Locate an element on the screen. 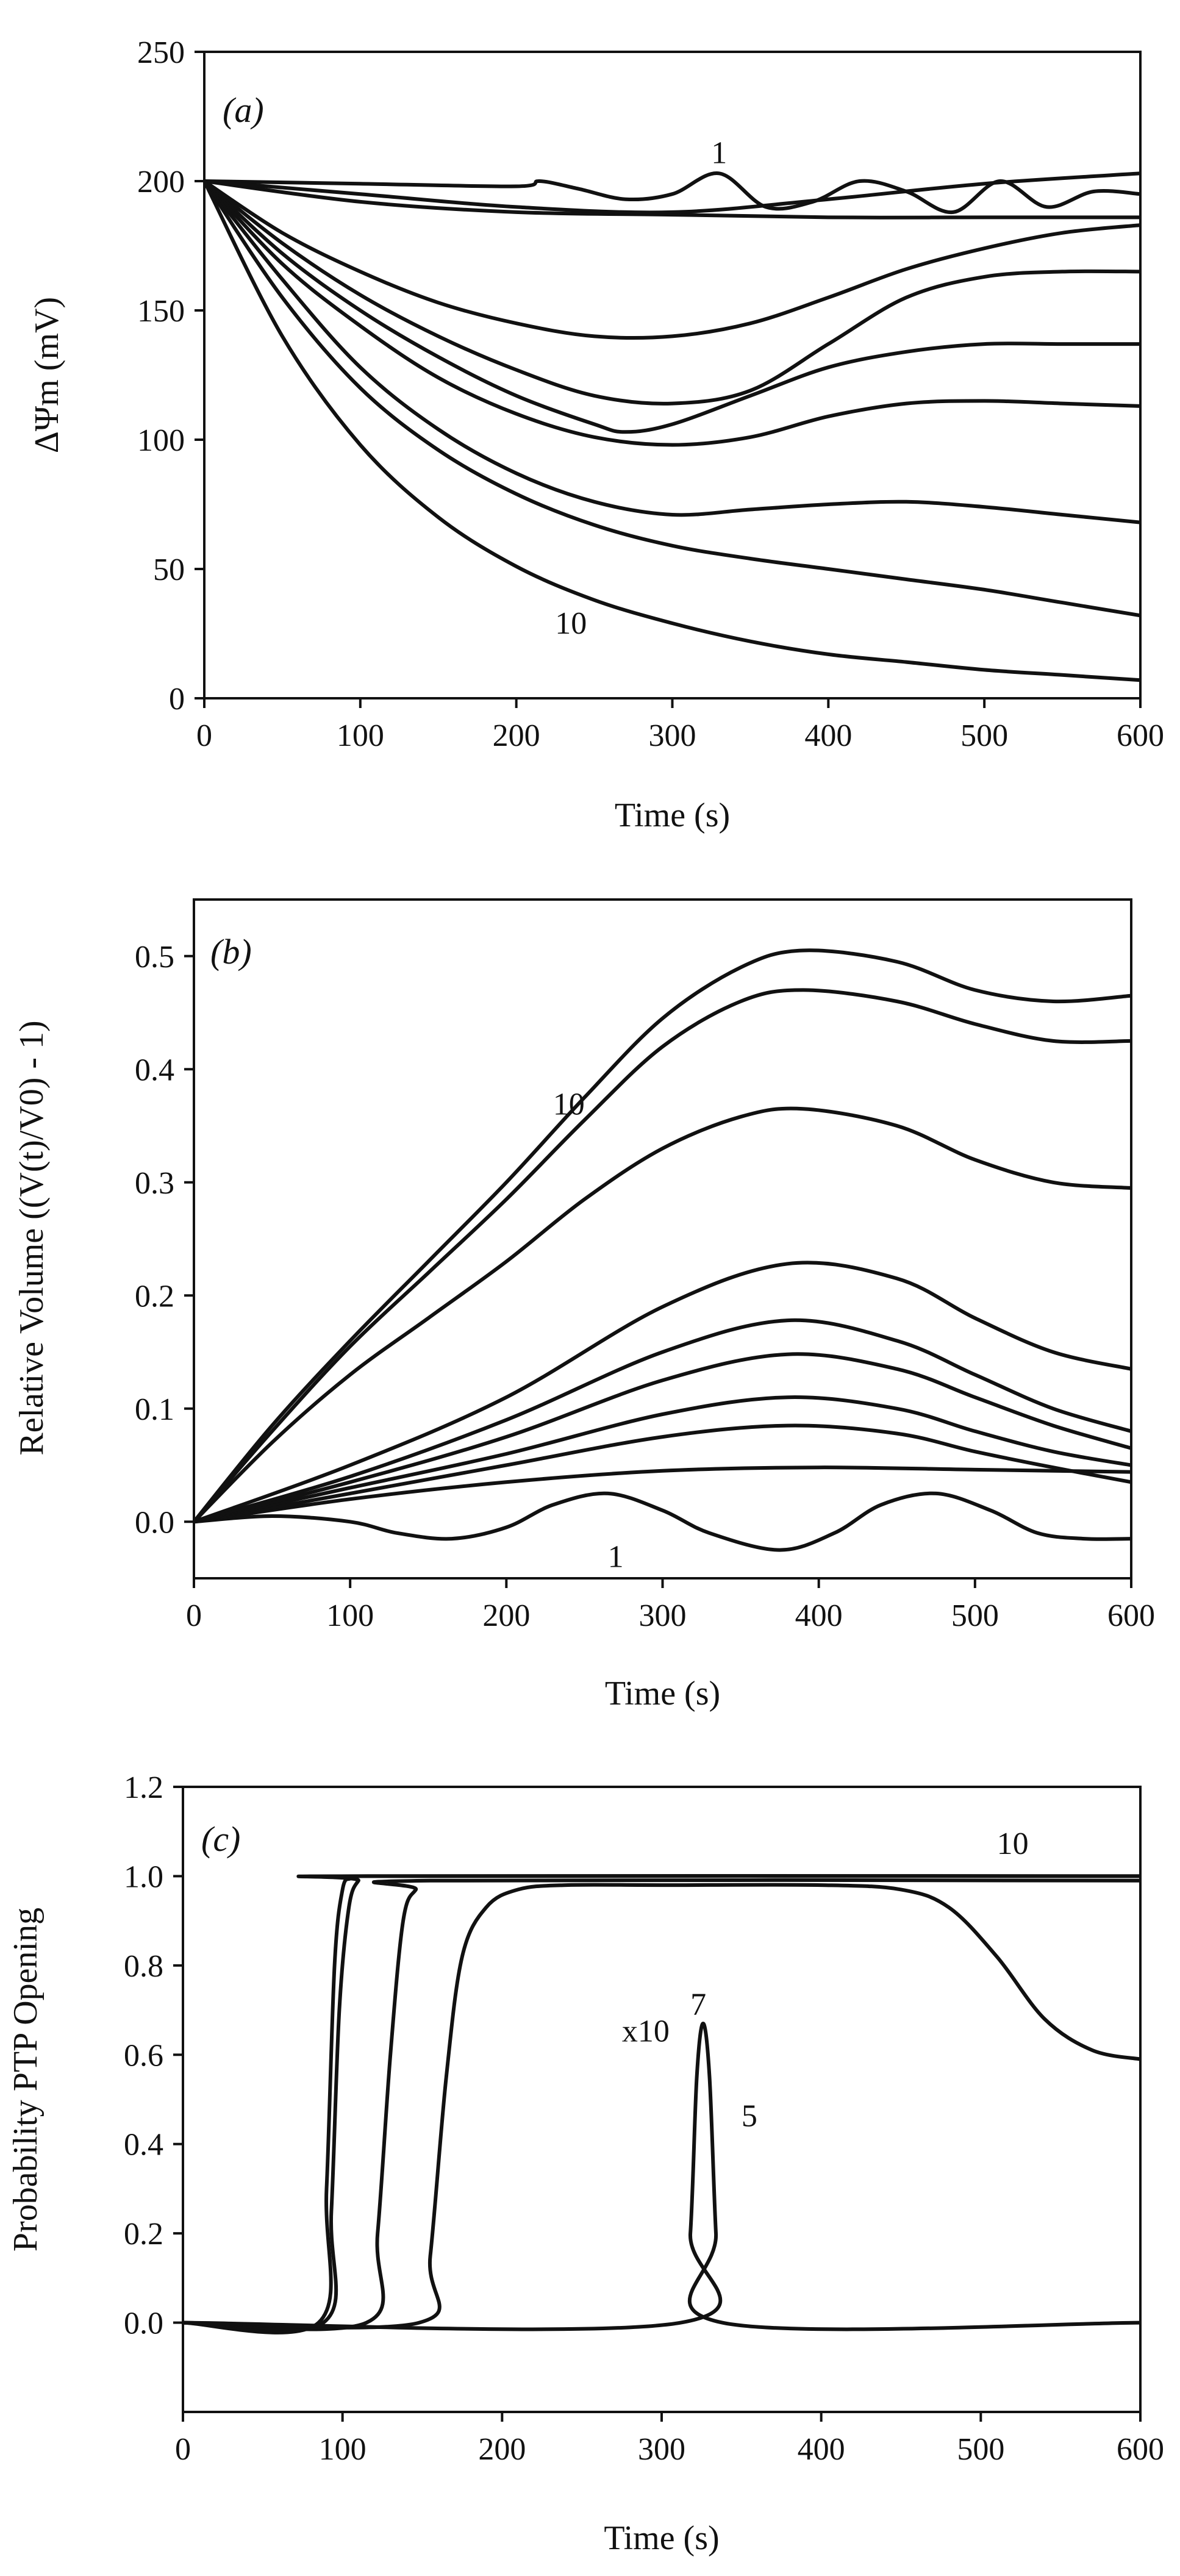  x-tick-label-c-200: 200 is located at coordinates (502, 2449).